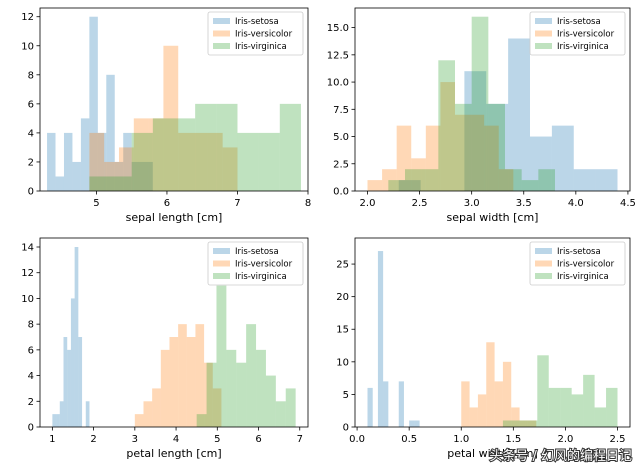 The width and height of the screenshot is (640, 468). Describe the element at coordinates (27, 273) in the screenshot. I see `y-tick-label: 12` at that location.